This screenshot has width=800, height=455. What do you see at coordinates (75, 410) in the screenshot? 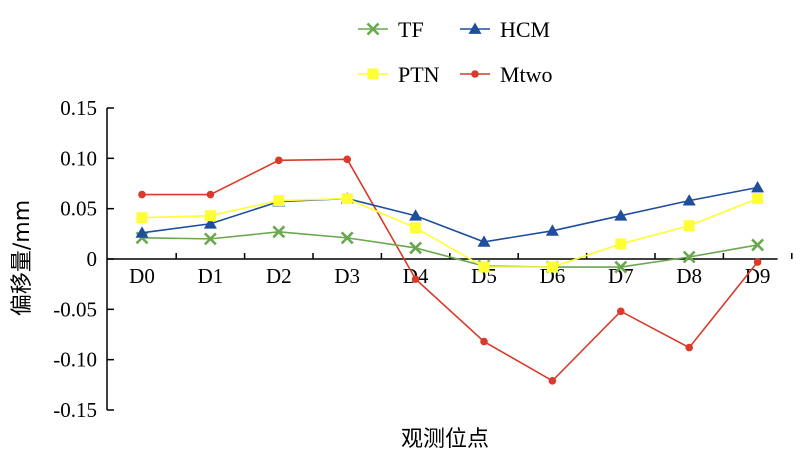
I see `y-tick-label: -0.15` at bounding box center [75, 410].